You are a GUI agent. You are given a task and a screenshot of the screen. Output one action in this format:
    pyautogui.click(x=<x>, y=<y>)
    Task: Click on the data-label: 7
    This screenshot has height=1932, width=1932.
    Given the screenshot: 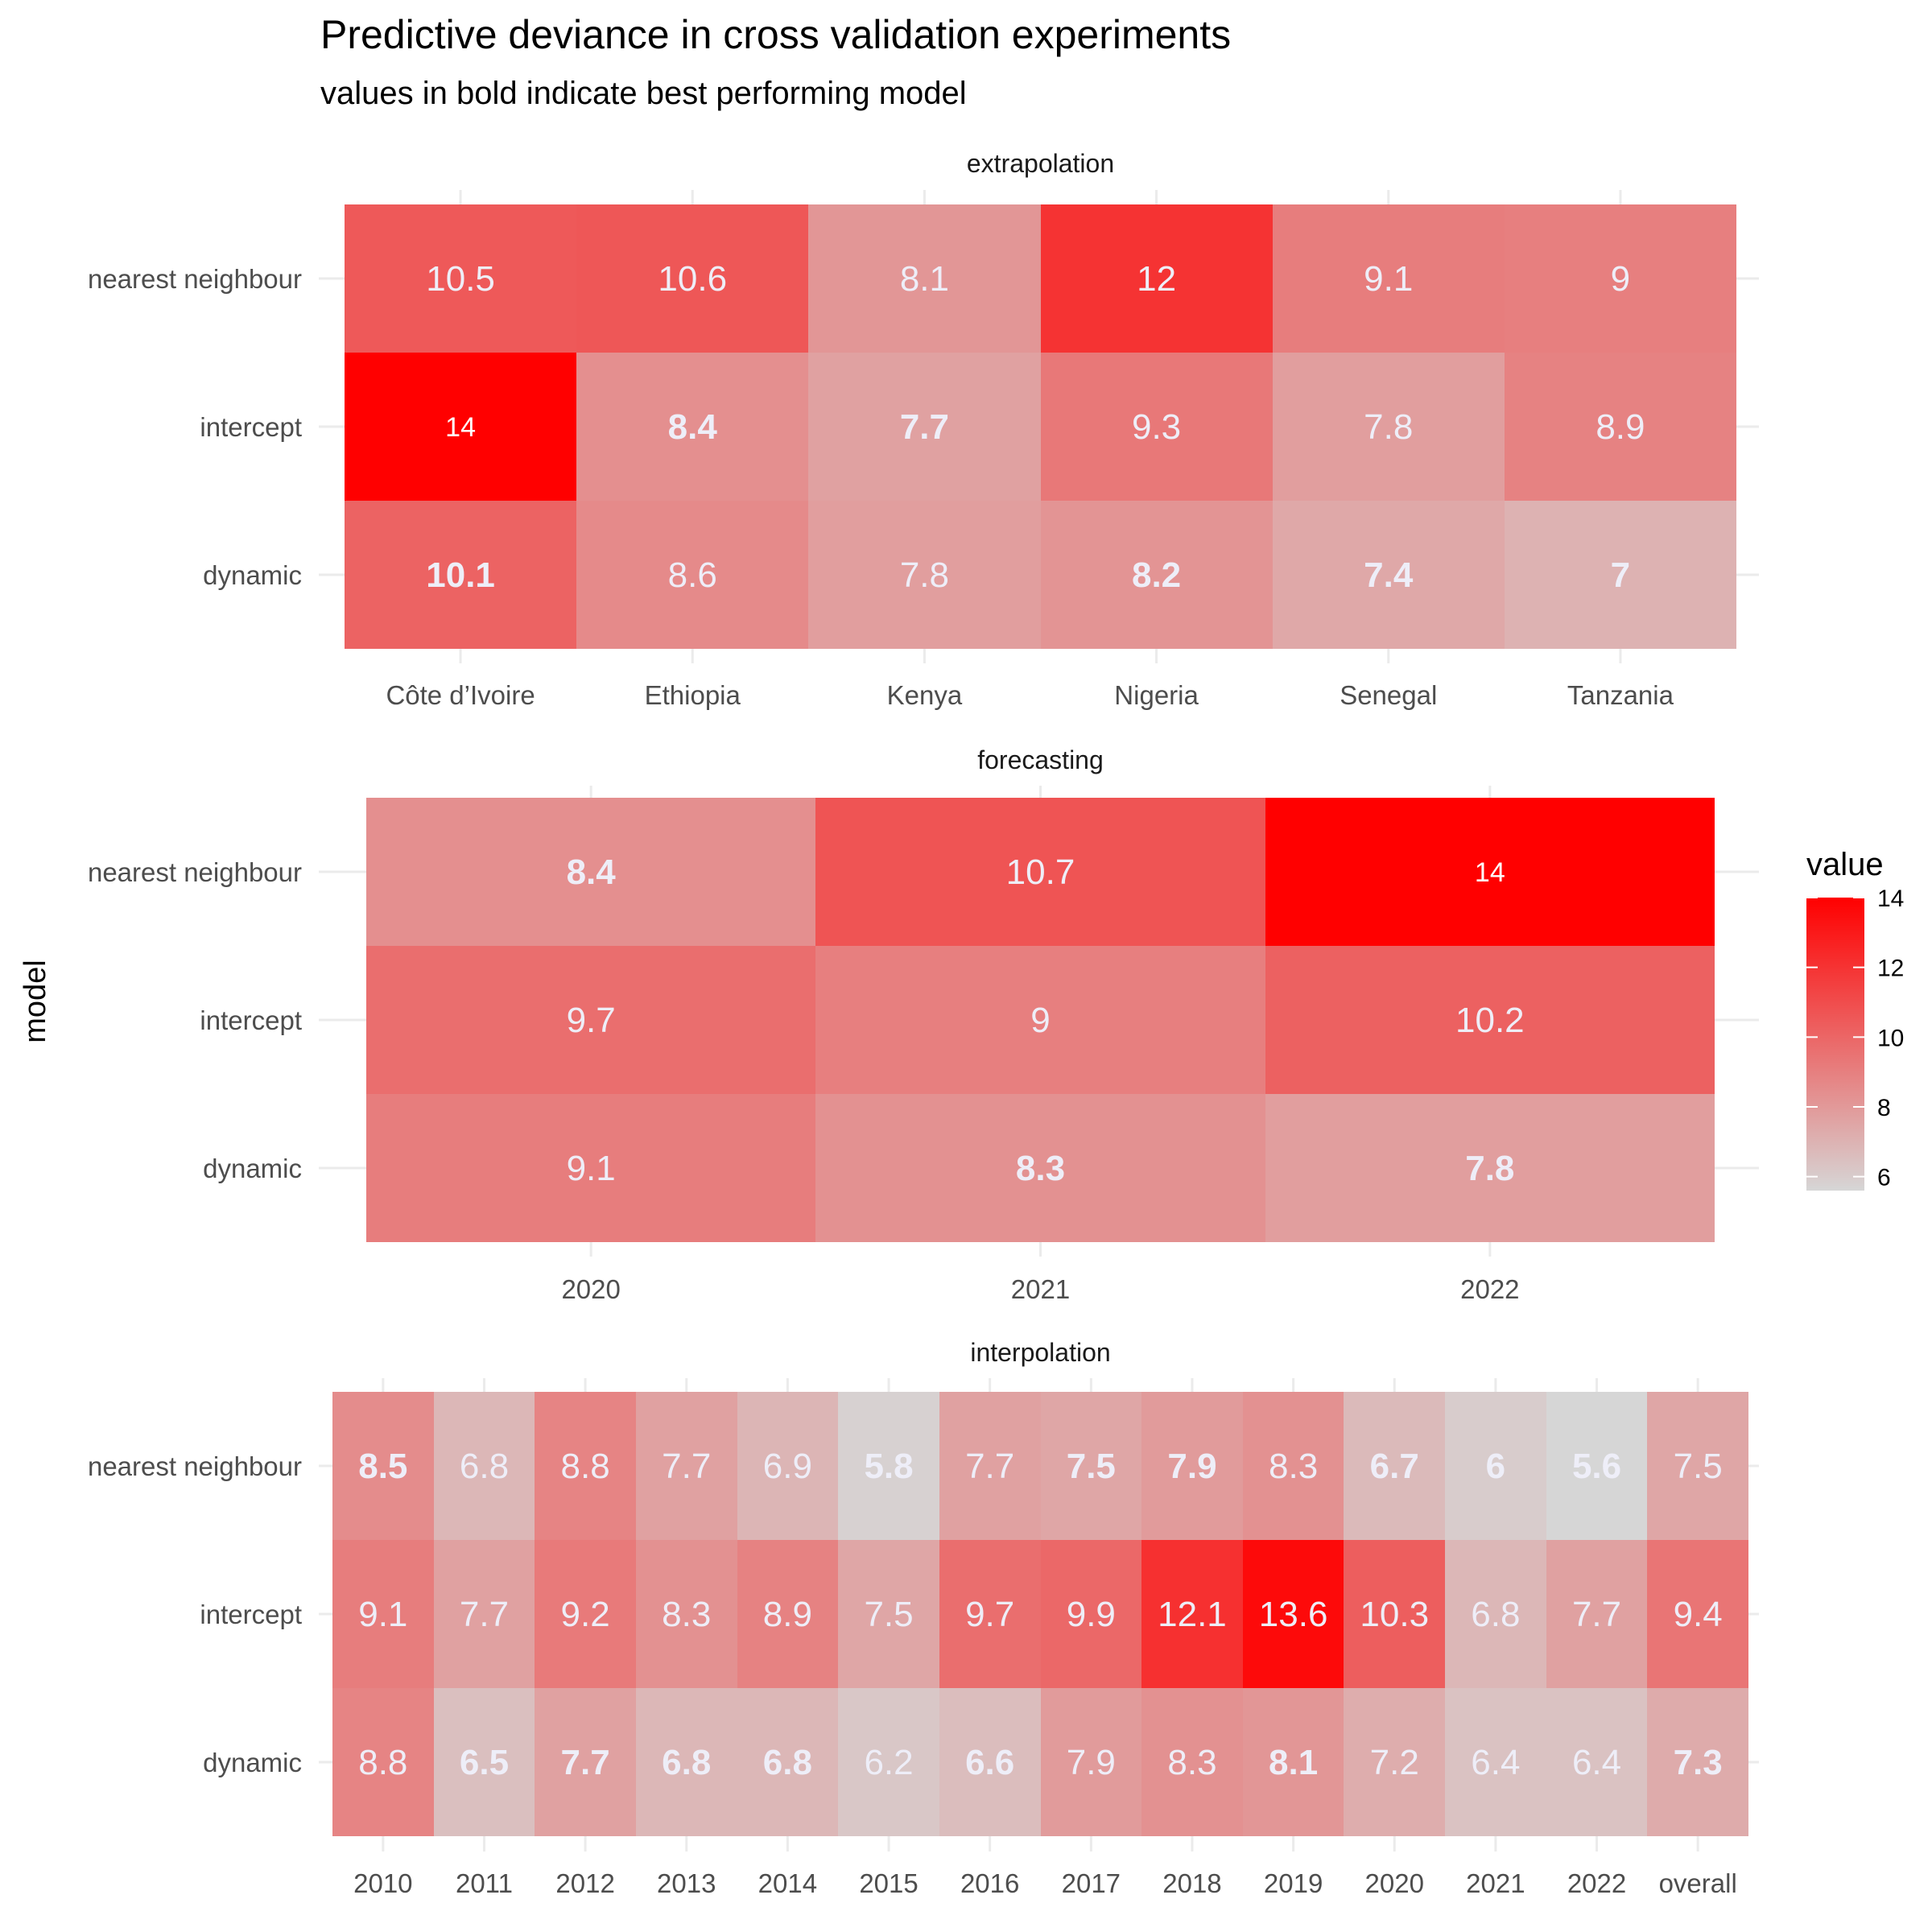 What is the action you would take?
    pyautogui.click(x=1620, y=575)
    